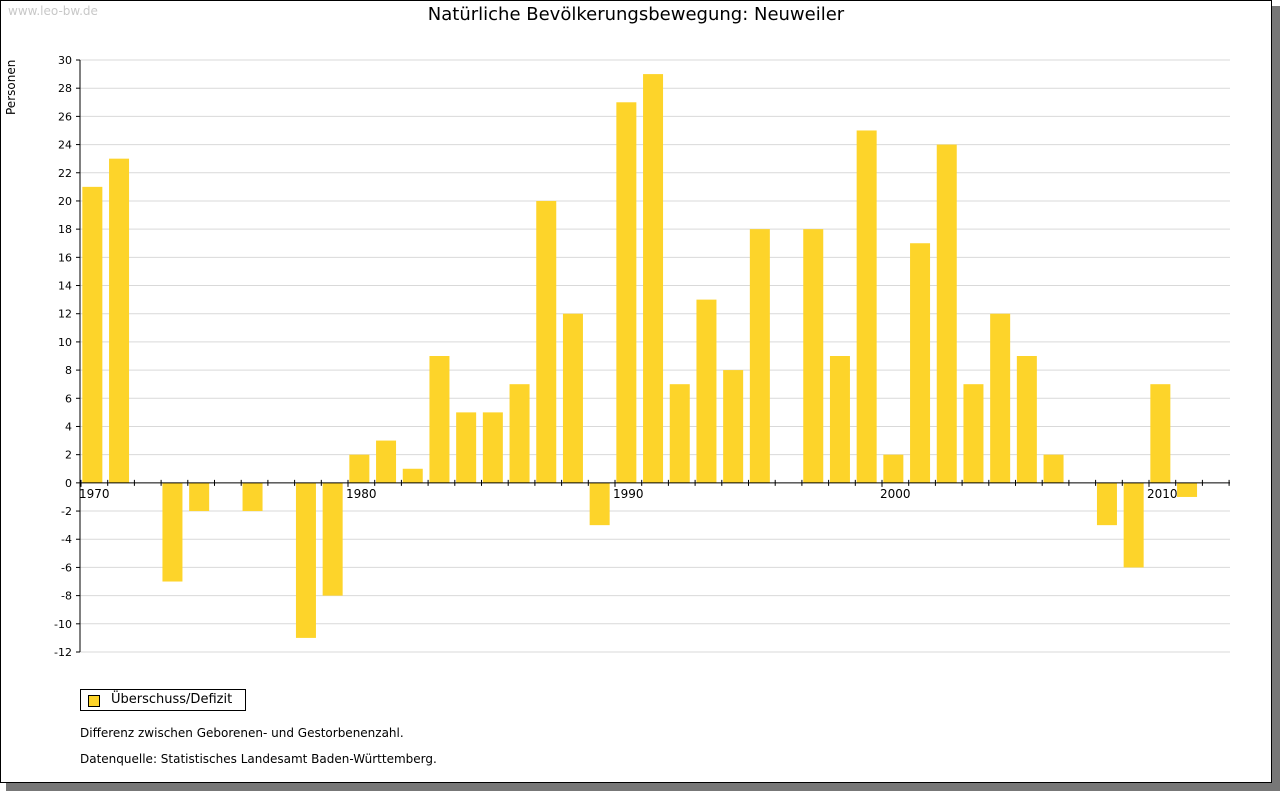 This screenshot has height=791, width=1280. Describe the element at coordinates (199, 497) in the screenshot. I see `bar-1974` at that location.